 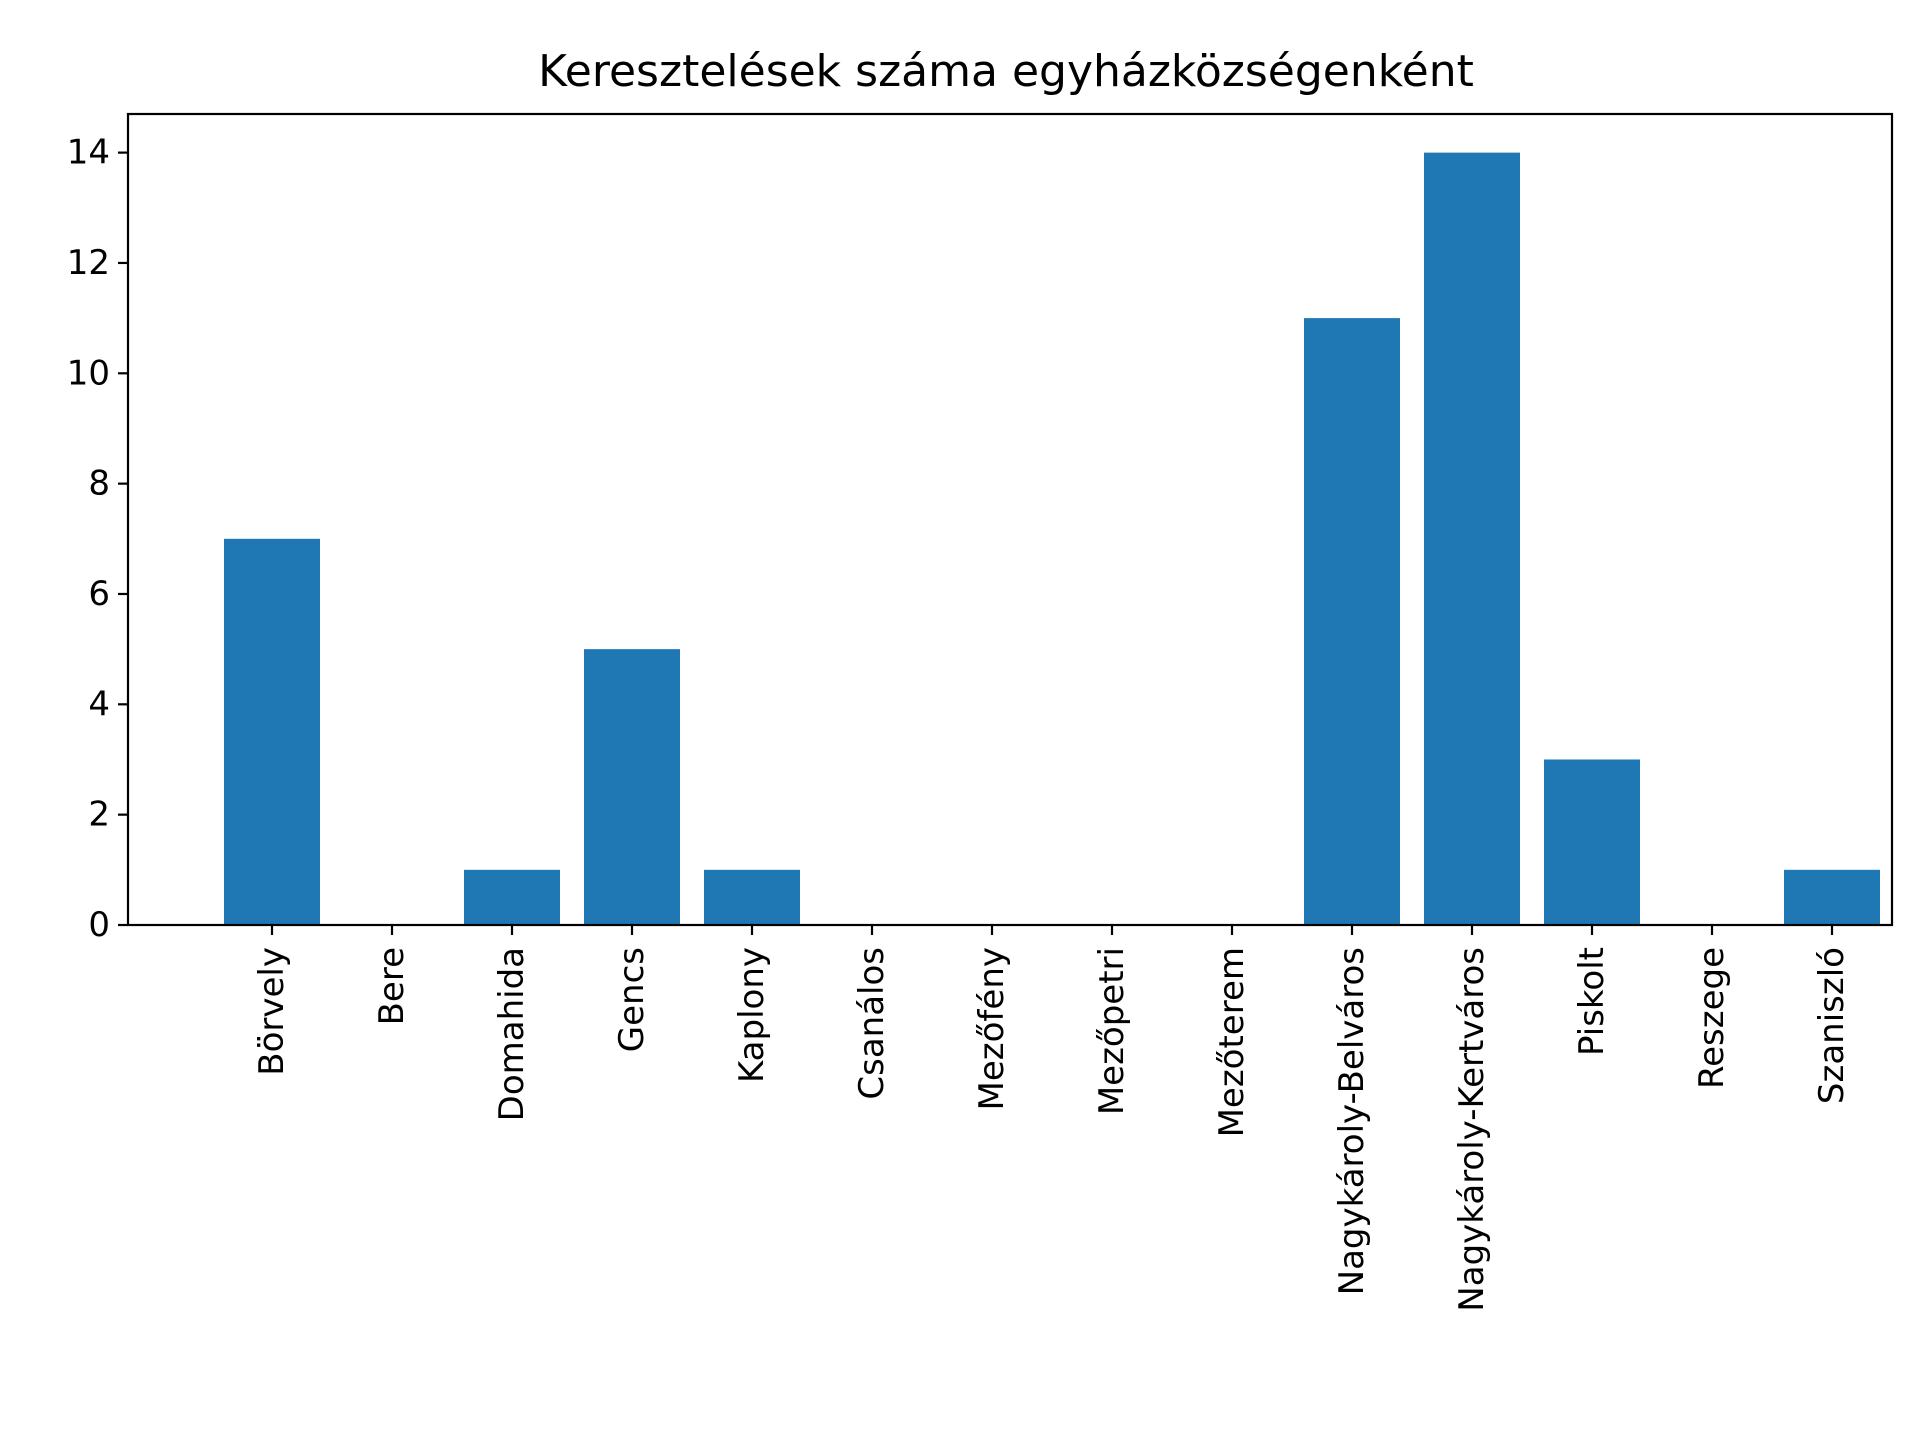 I want to click on x-tick-label-10: Nagykároly-Kertváros, so click(x=1472, y=1129).